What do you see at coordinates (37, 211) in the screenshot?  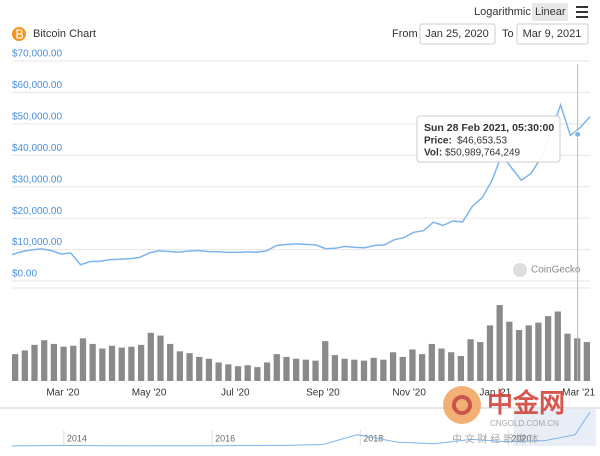 I see `y-tick-label: $20,000.00` at bounding box center [37, 211].